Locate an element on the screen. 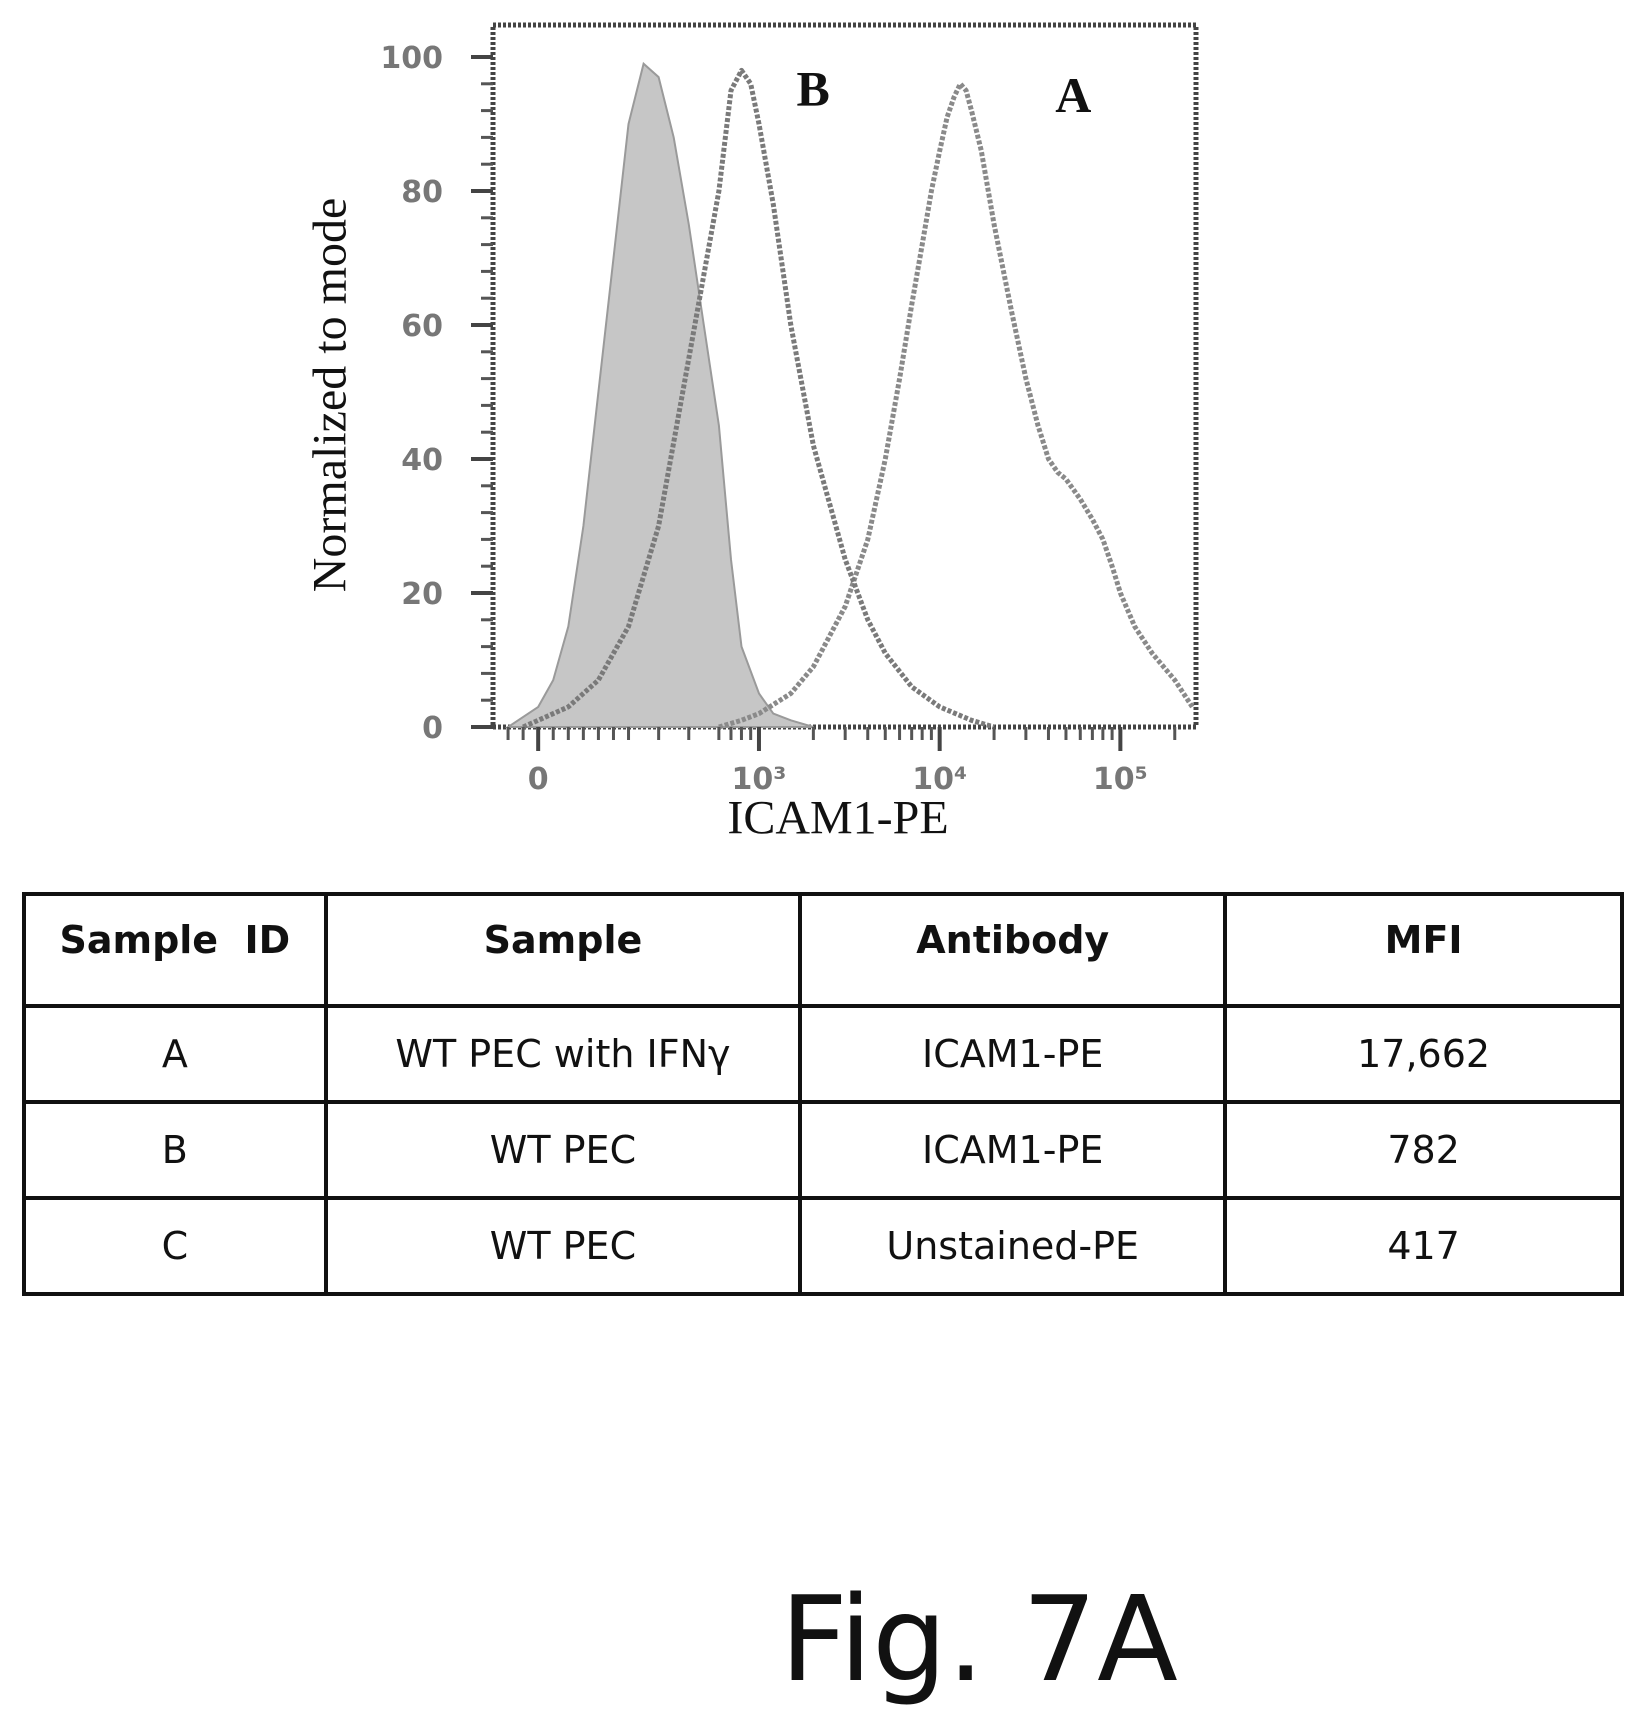  cell-sample-id: C is located at coordinates (175, 1246).